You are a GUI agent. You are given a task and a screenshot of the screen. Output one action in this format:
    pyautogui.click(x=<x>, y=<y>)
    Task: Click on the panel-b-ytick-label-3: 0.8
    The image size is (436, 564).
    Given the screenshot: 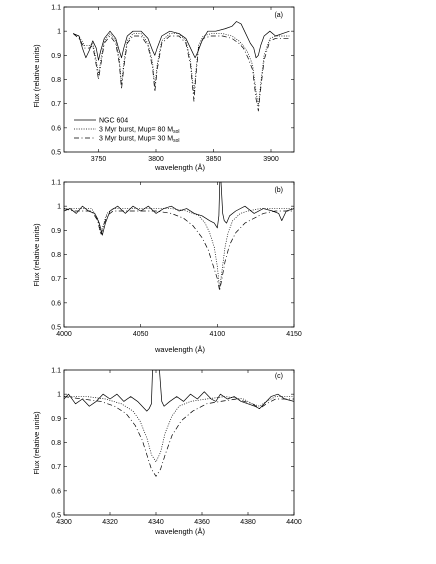 What is the action you would take?
    pyautogui.click(x=56, y=255)
    